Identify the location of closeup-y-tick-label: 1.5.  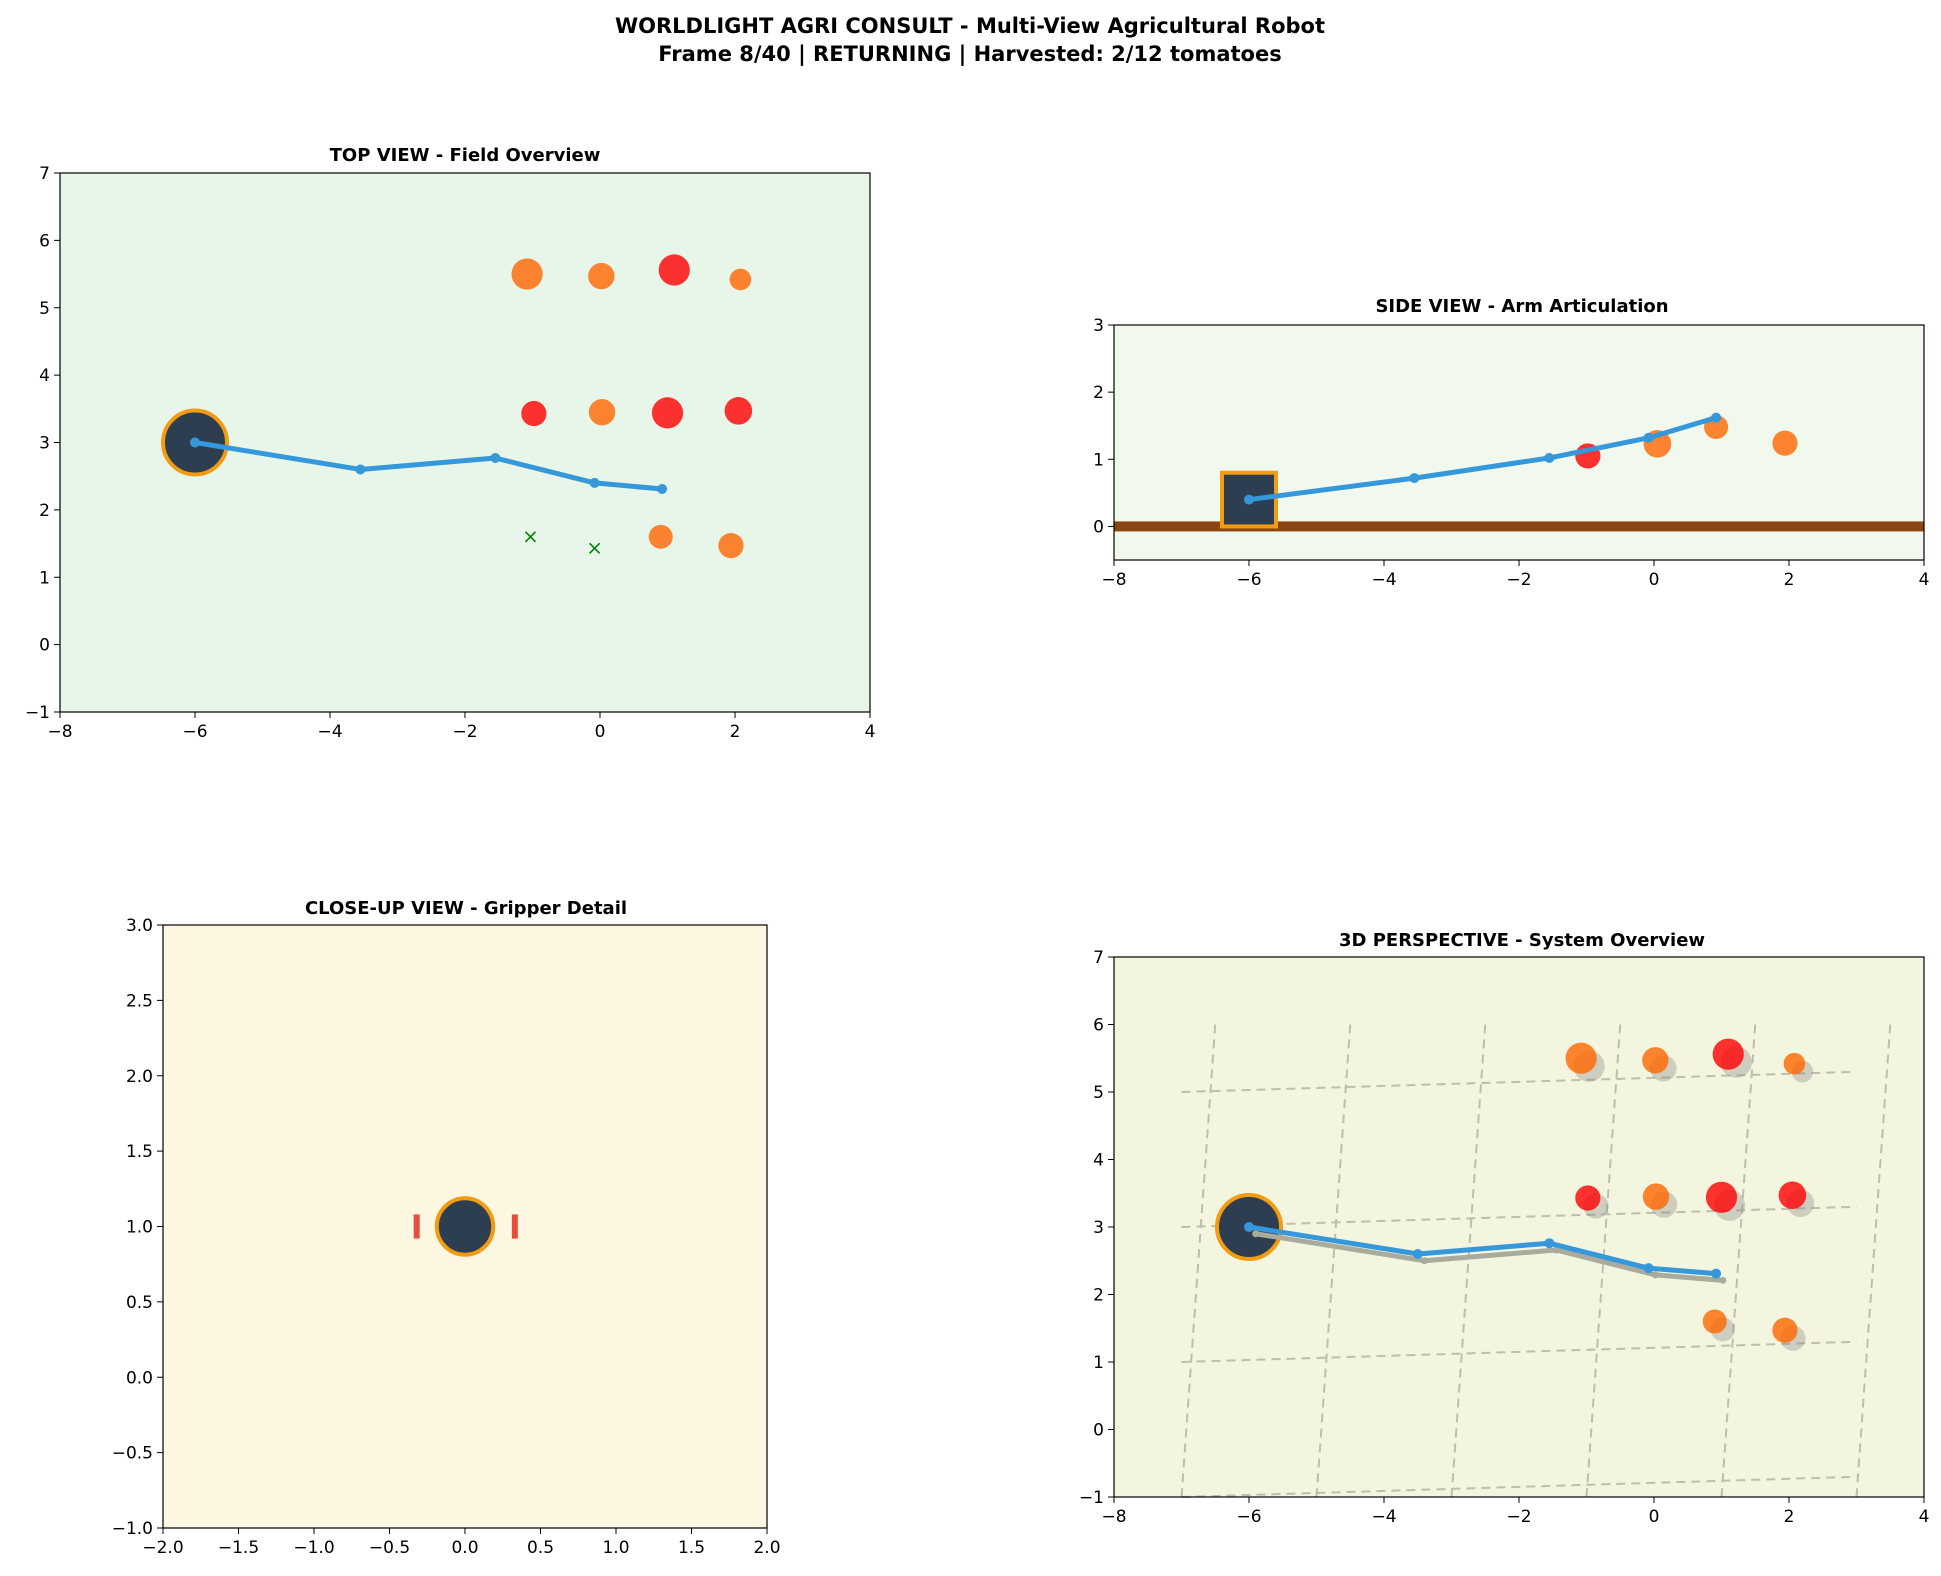
(139, 1152).